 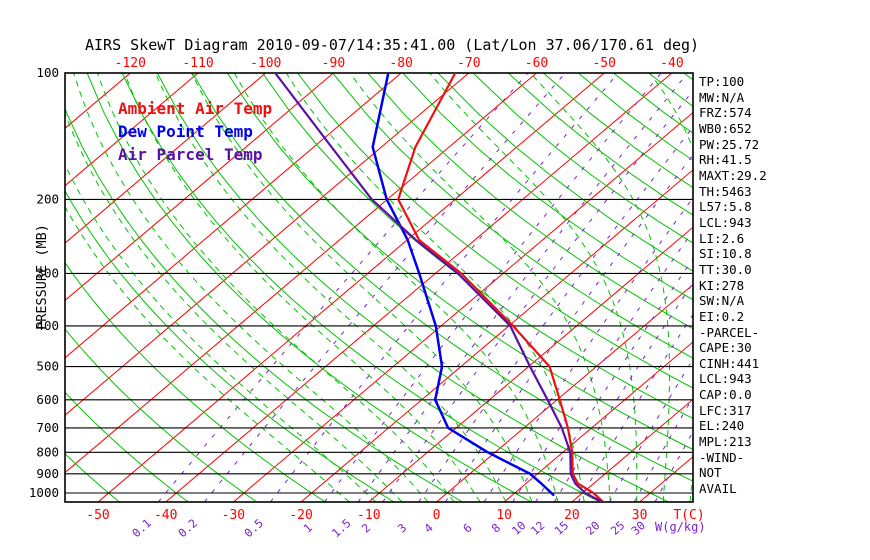 I want to click on pressure-tick-label: 300, so click(x=47, y=272).